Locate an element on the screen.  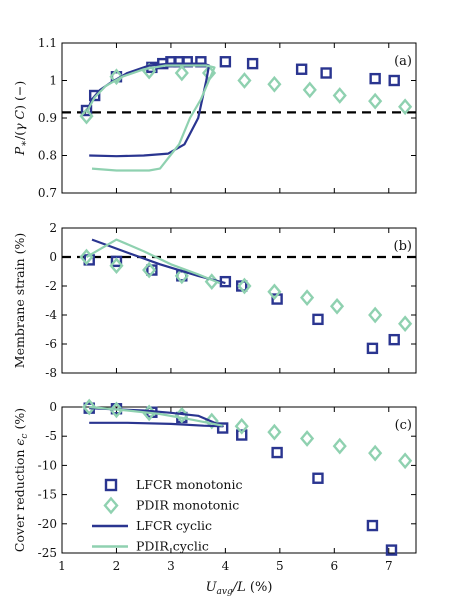
y-tick-label: -20 is located at coordinates (47, 524).